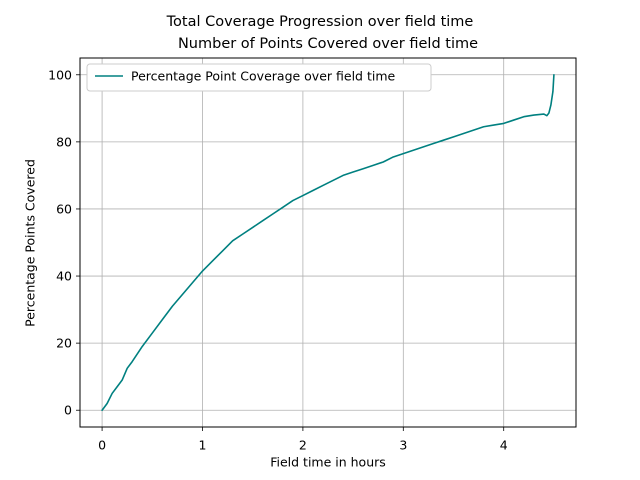 The height and width of the screenshot is (480, 640). Describe the element at coordinates (328, 44) in the screenshot. I see `chart-title: Number of Points Covered over field time` at that location.